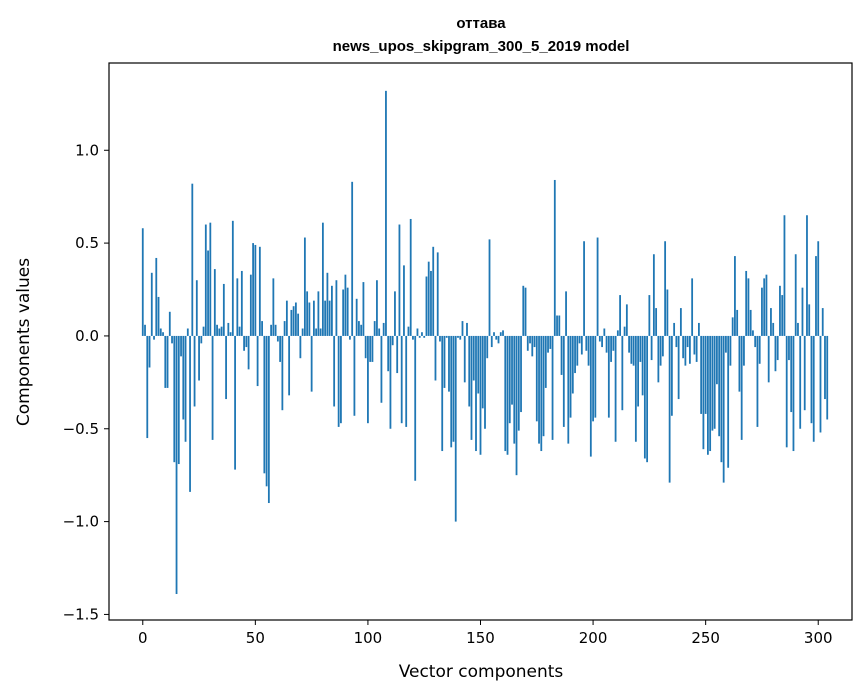  I want to click on y-tick-label: −1.5, so click(81, 614).